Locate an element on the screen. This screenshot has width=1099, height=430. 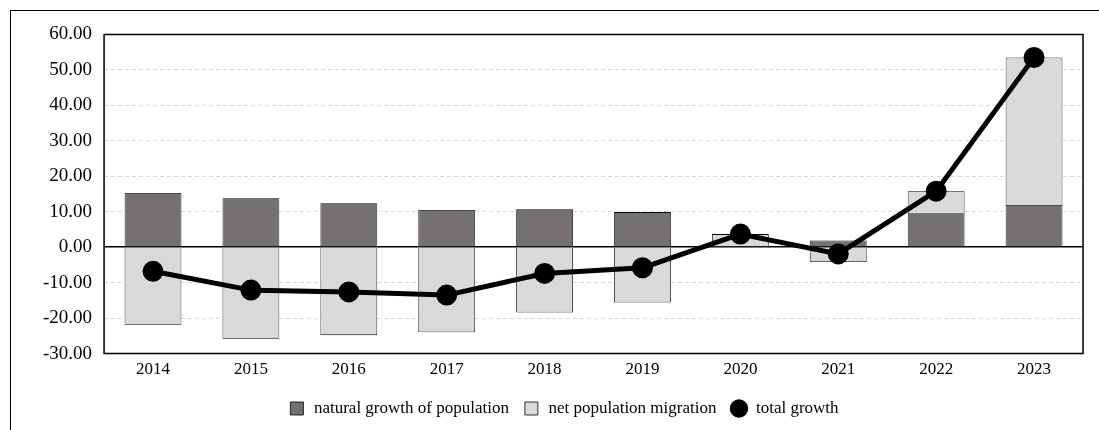
y-tick-label: 60.00 is located at coordinates (71, 33).